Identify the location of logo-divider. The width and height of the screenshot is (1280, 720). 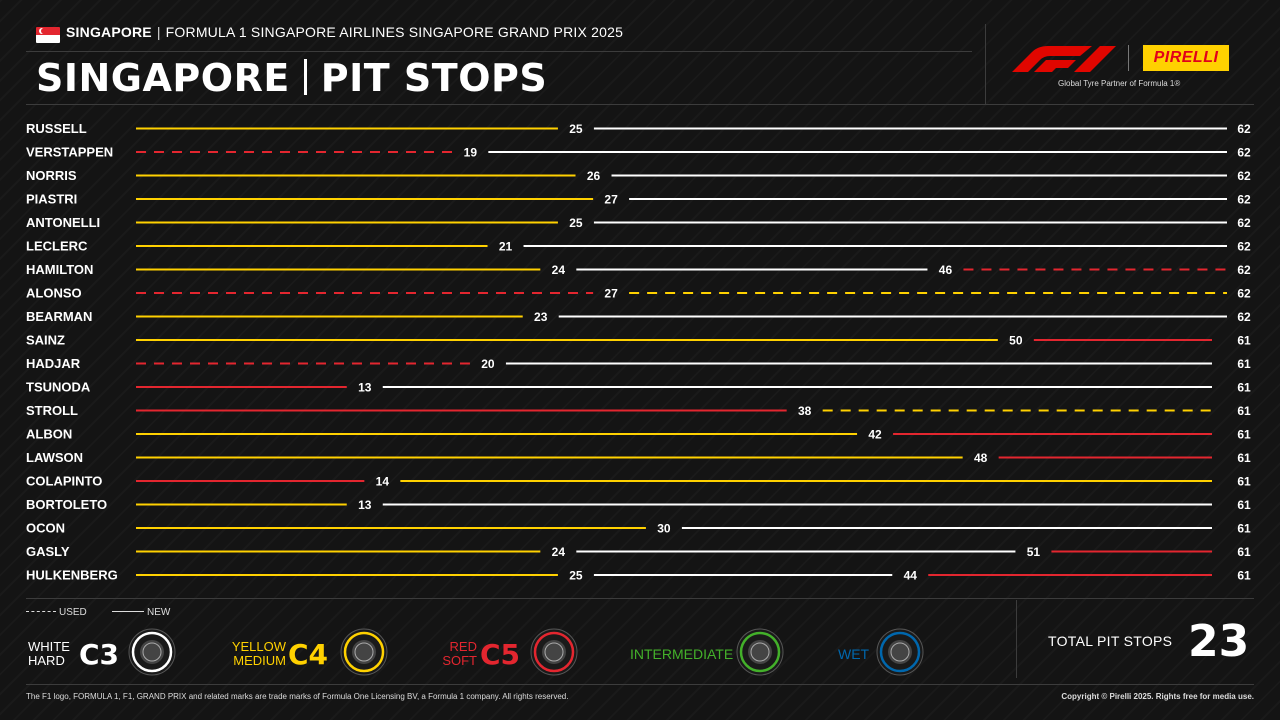
(985, 64).